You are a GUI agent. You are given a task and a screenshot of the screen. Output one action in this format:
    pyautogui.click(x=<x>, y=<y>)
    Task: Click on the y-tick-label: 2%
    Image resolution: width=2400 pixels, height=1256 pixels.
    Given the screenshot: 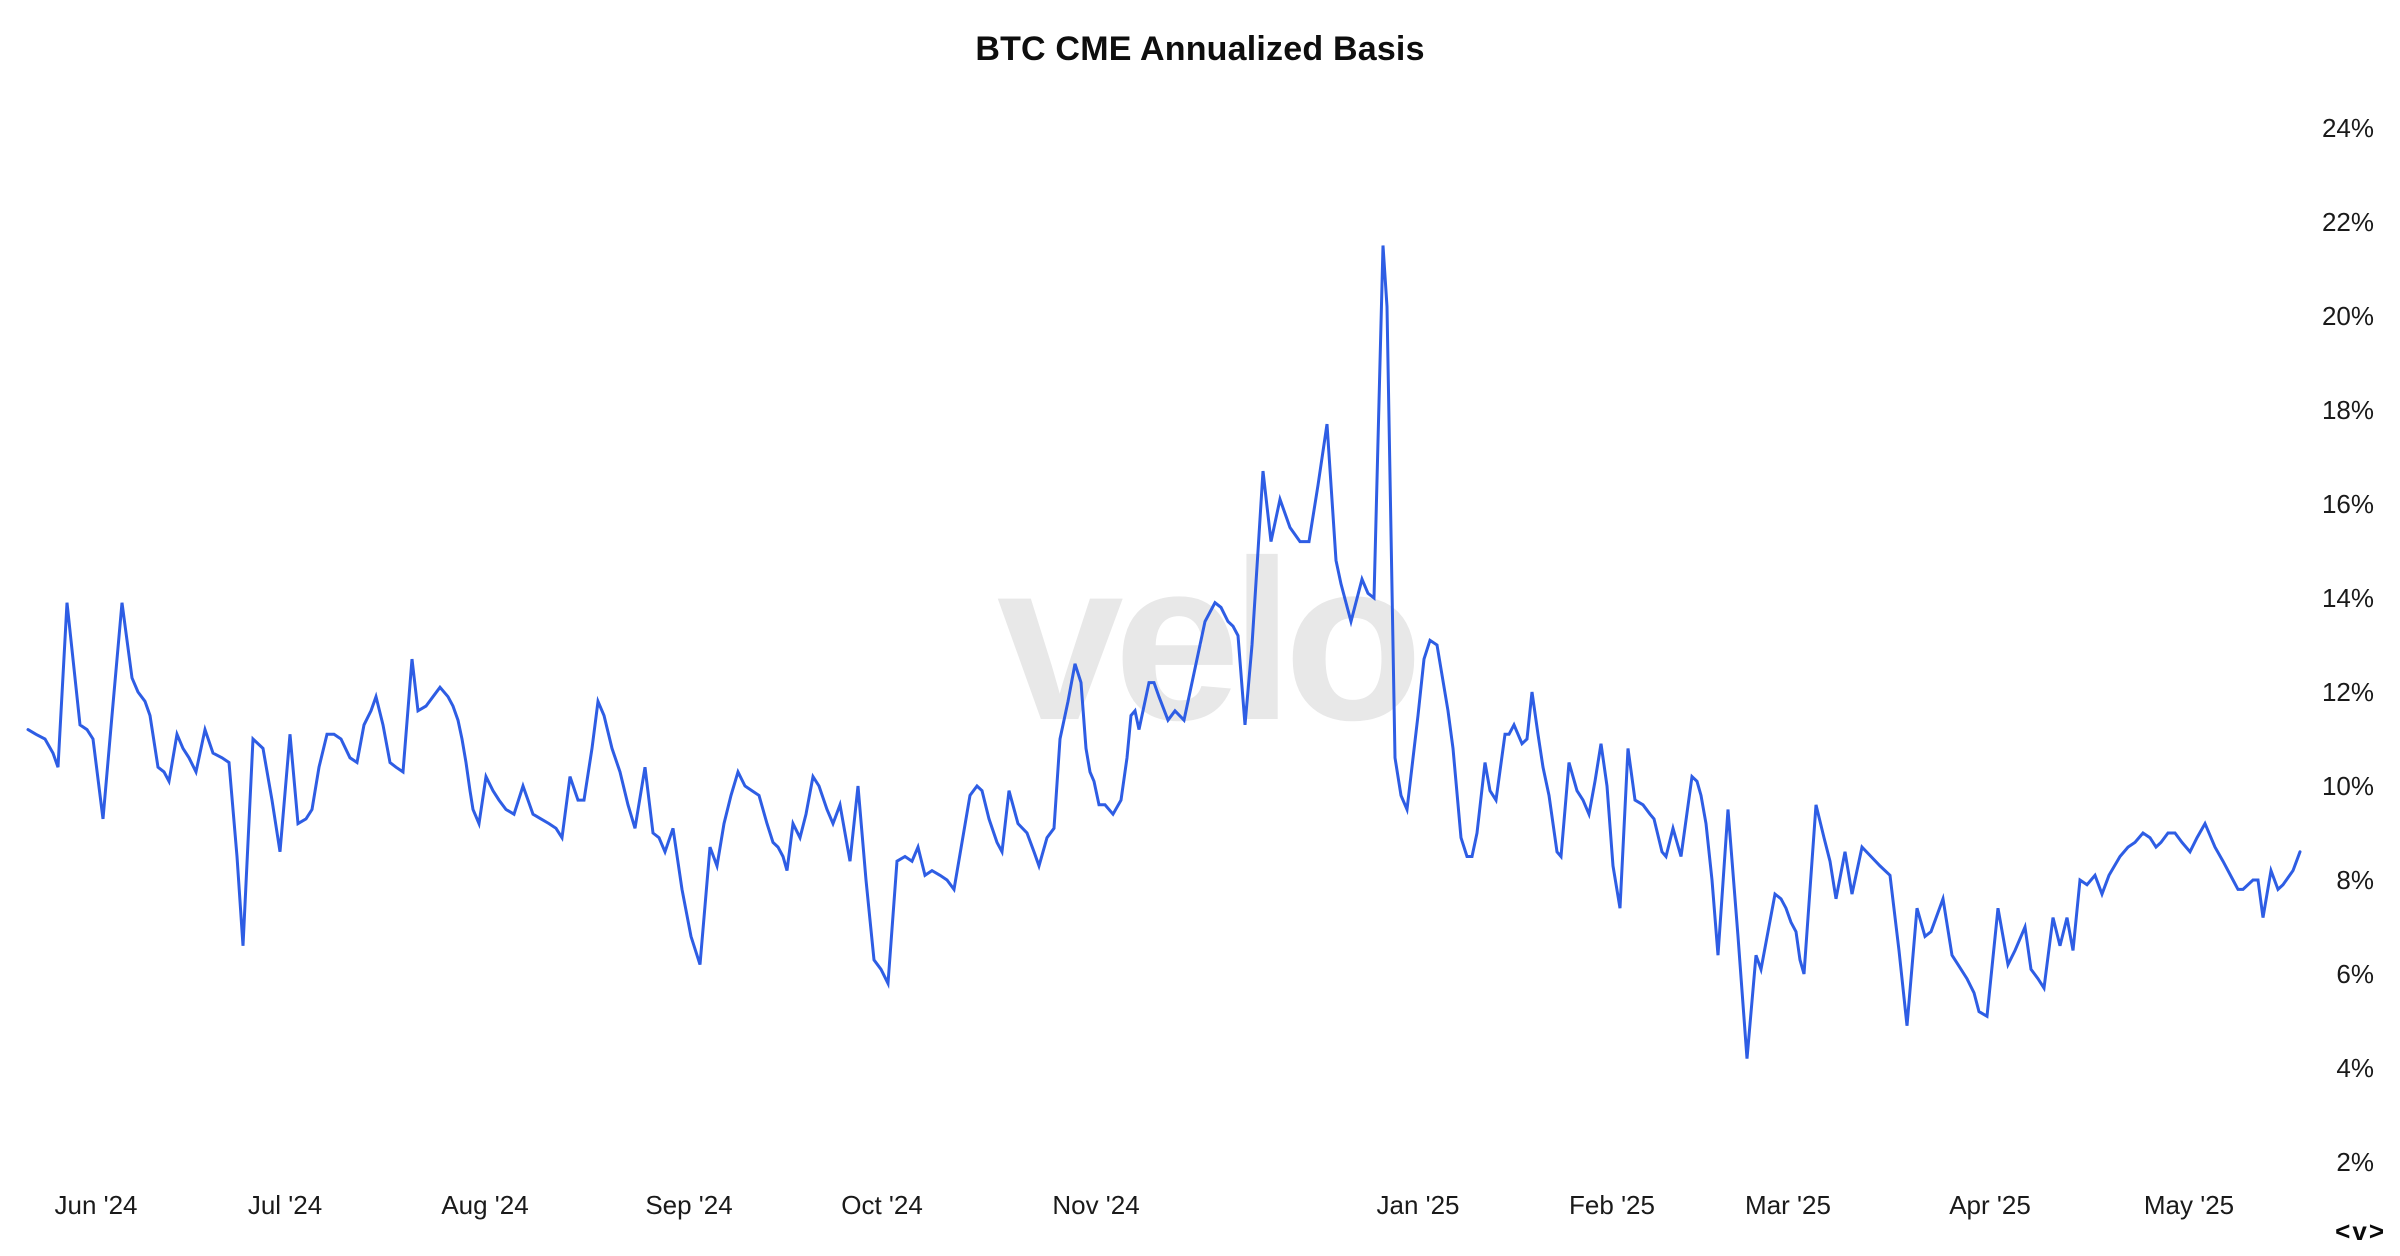 What is the action you would take?
    pyautogui.click(x=2355, y=1162)
    